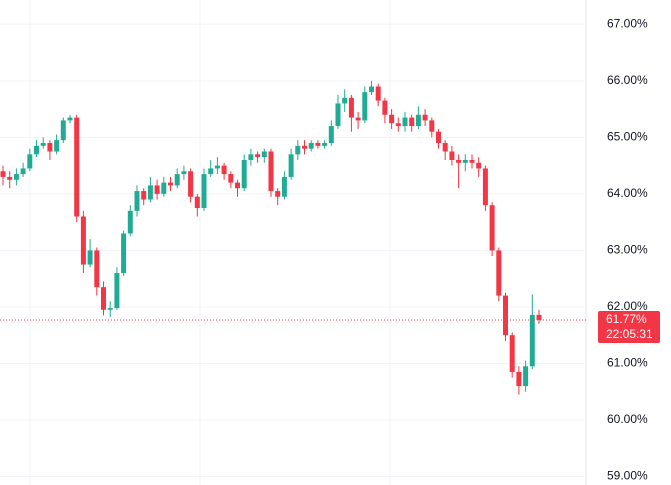 The height and width of the screenshot is (485, 671). What do you see at coordinates (627, 306) in the screenshot?
I see `y-tick-label: 62.00%` at bounding box center [627, 306].